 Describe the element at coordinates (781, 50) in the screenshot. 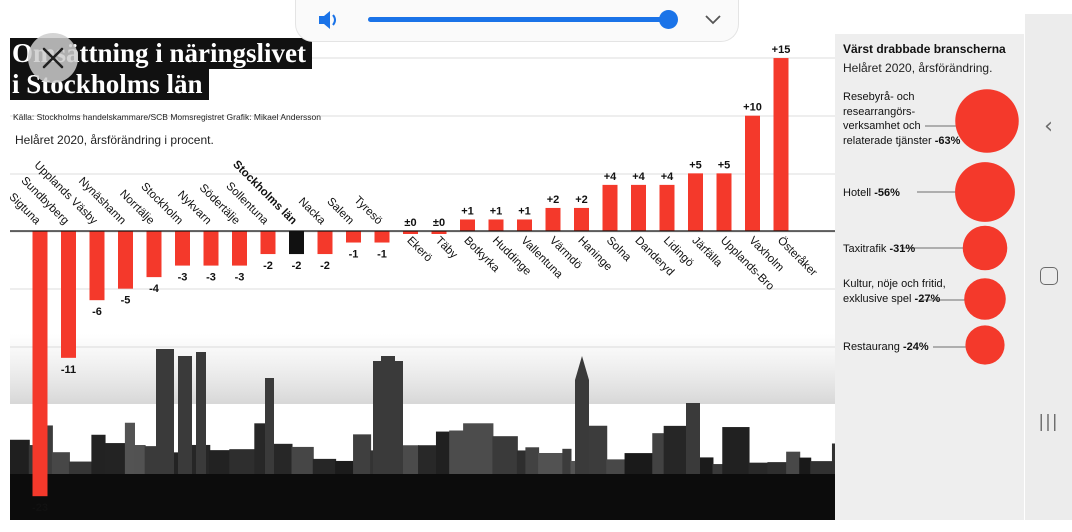

I see `value-label: +15` at that location.